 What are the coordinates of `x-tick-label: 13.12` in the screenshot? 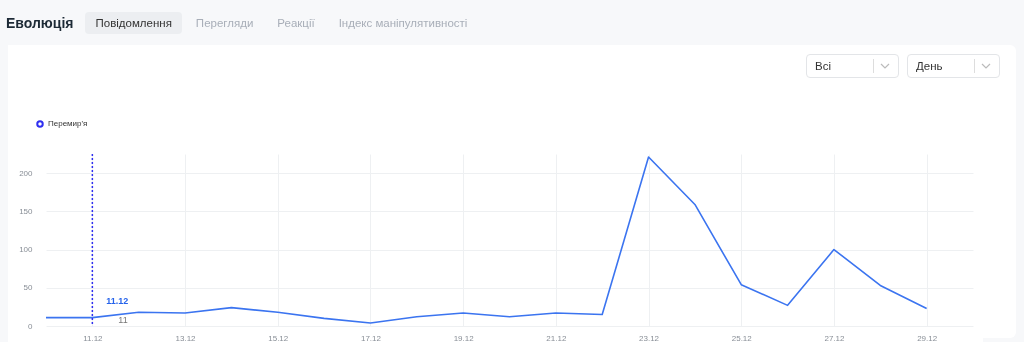 It's located at (186, 337).